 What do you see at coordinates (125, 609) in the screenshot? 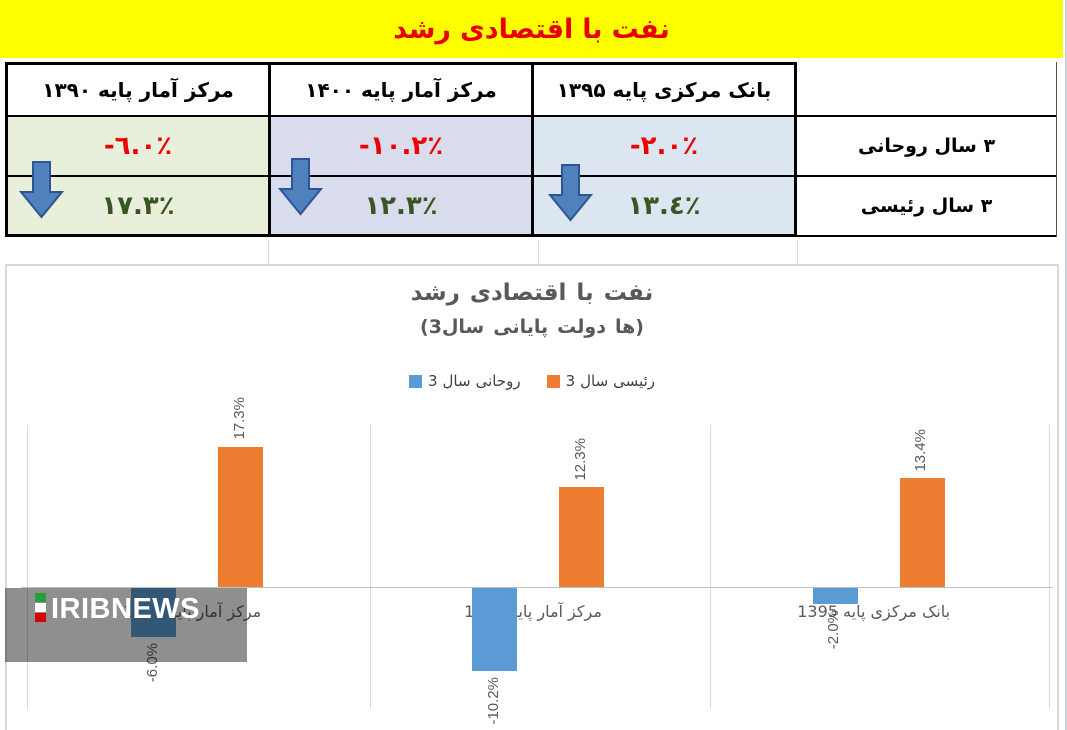
I see `iribnews-logo-text: IRIBNEWS` at bounding box center [125, 609].